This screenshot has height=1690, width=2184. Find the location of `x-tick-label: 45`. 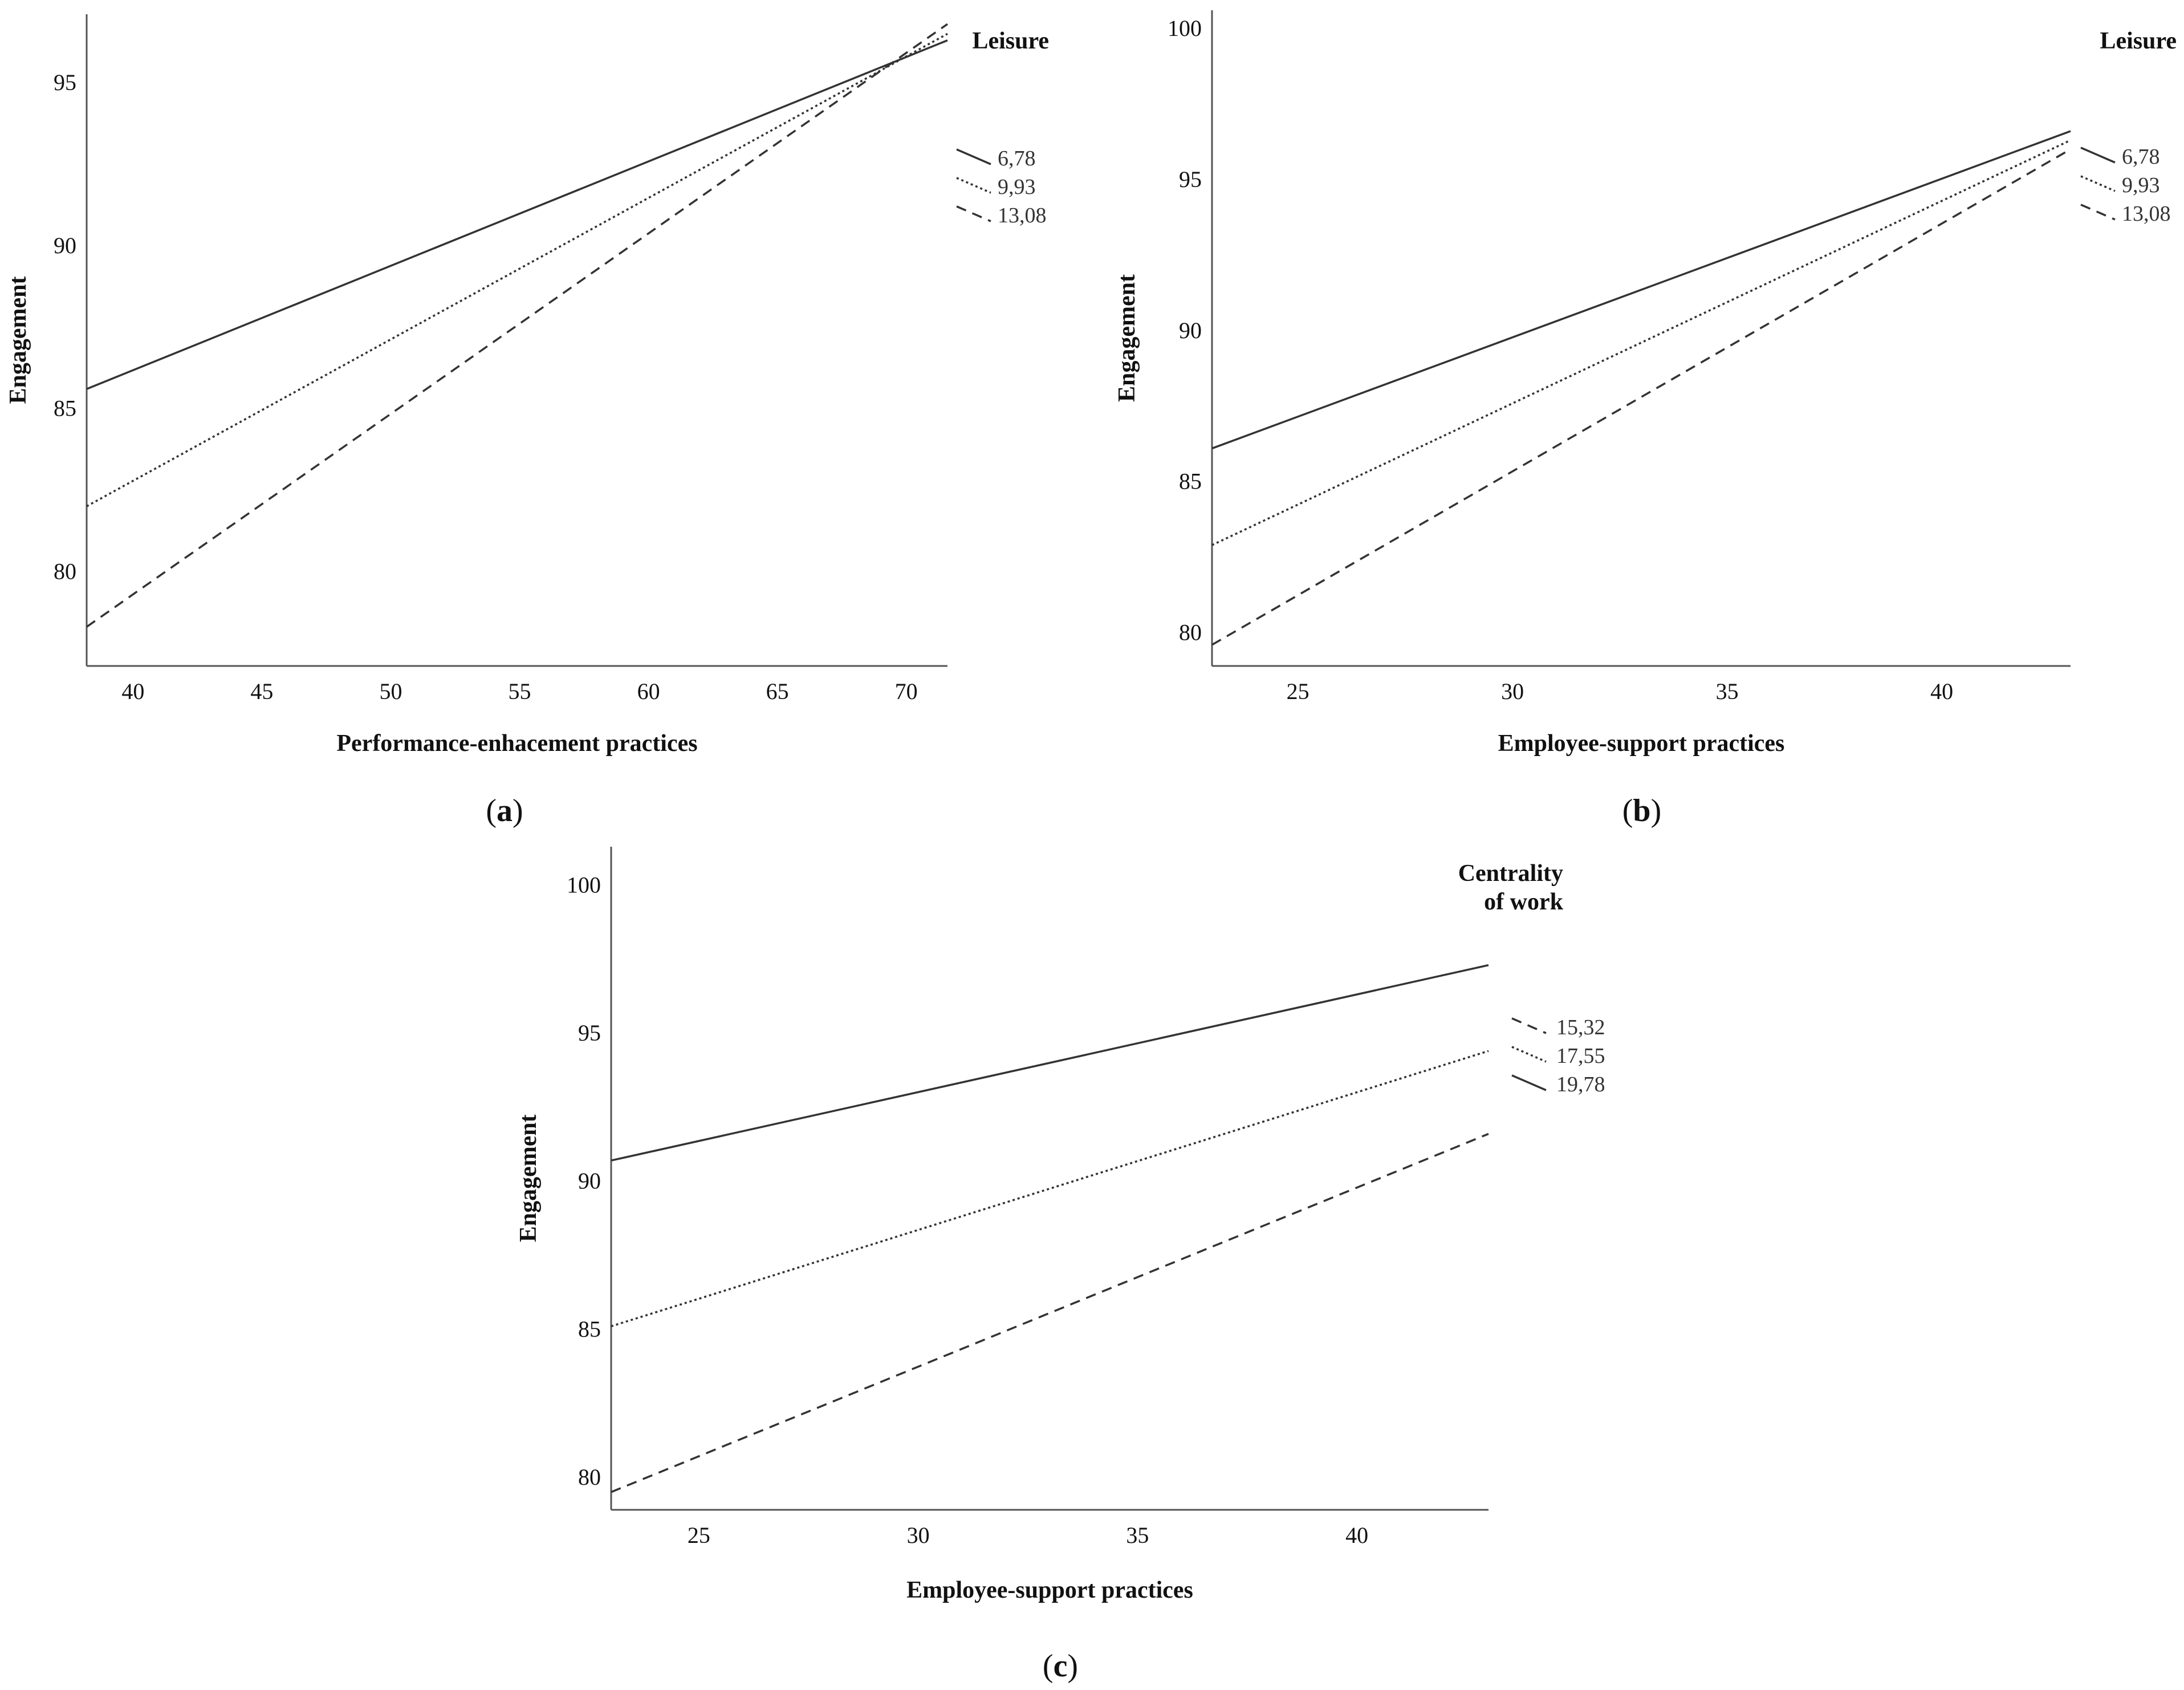

x-tick-label: 45 is located at coordinates (261, 691).